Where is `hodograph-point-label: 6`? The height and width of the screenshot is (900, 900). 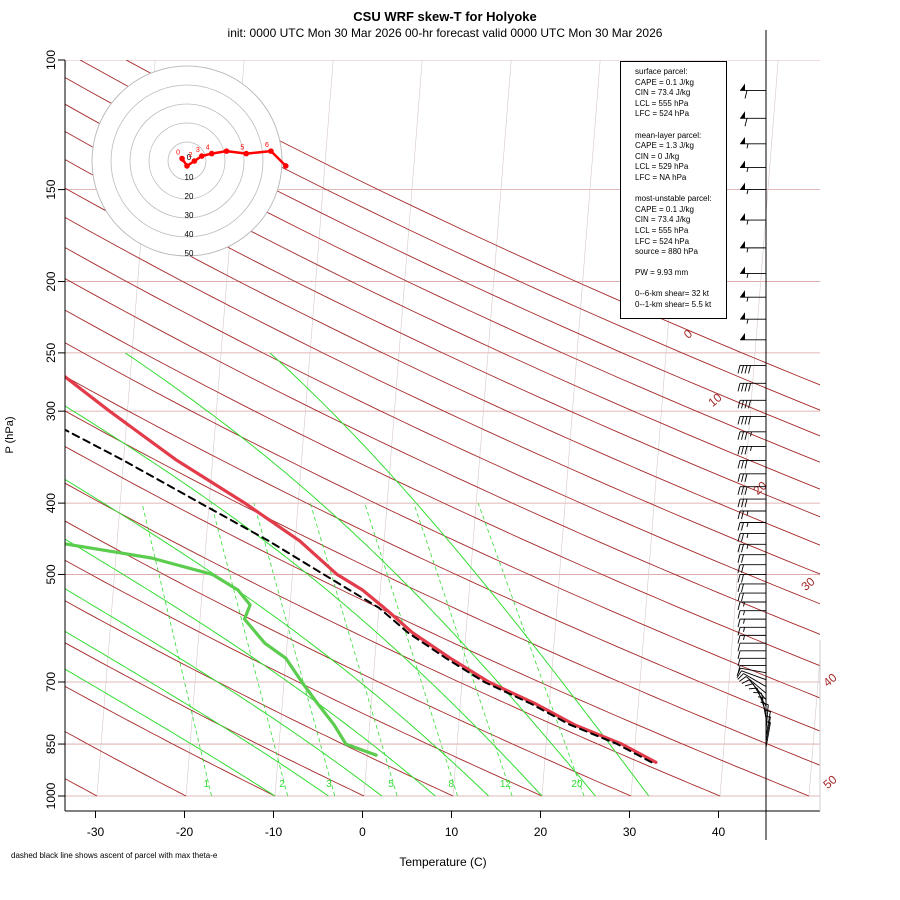
hodograph-point-label: 6 is located at coordinates (267, 145).